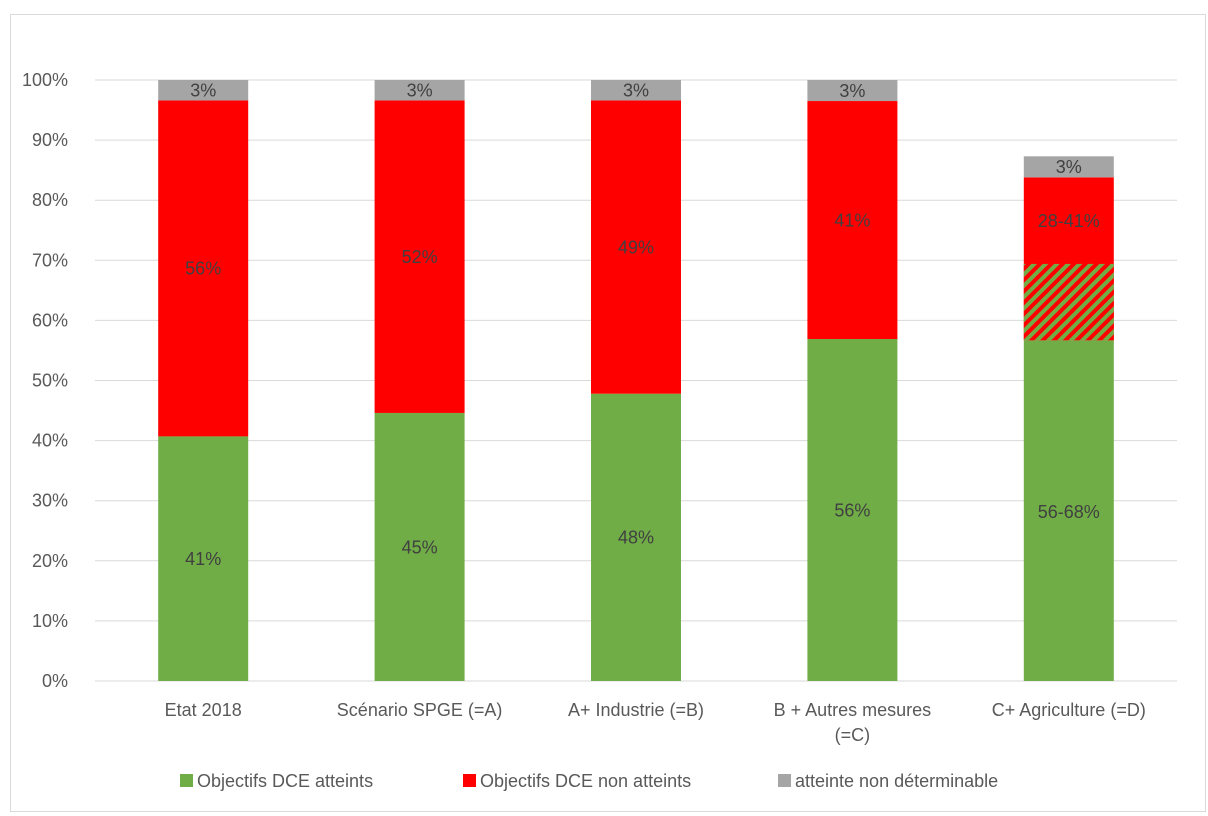 The height and width of the screenshot is (816, 1208). What do you see at coordinates (50, 200) in the screenshot?
I see `y-tick-label: 80%` at bounding box center [50, 200].